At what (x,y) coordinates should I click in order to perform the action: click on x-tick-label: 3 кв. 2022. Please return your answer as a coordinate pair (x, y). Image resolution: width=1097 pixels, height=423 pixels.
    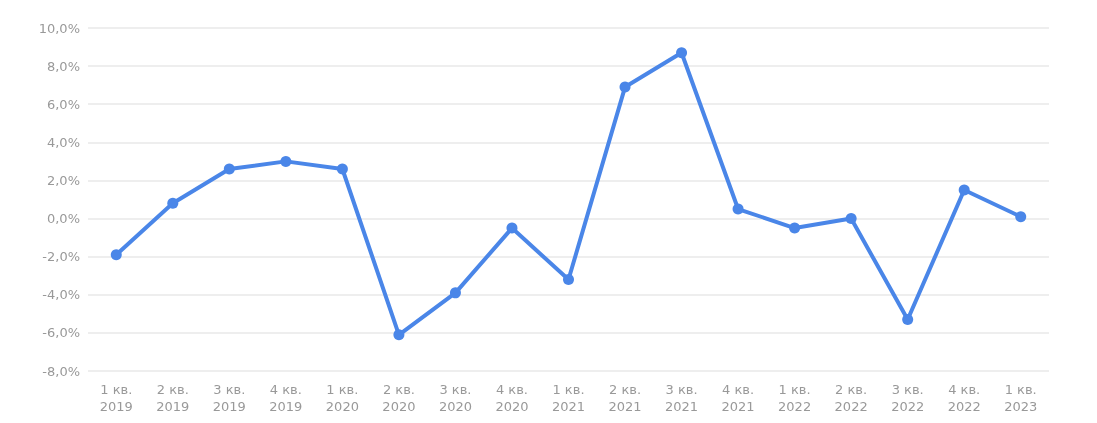
    Looking at the image, I should click on (908, 398).